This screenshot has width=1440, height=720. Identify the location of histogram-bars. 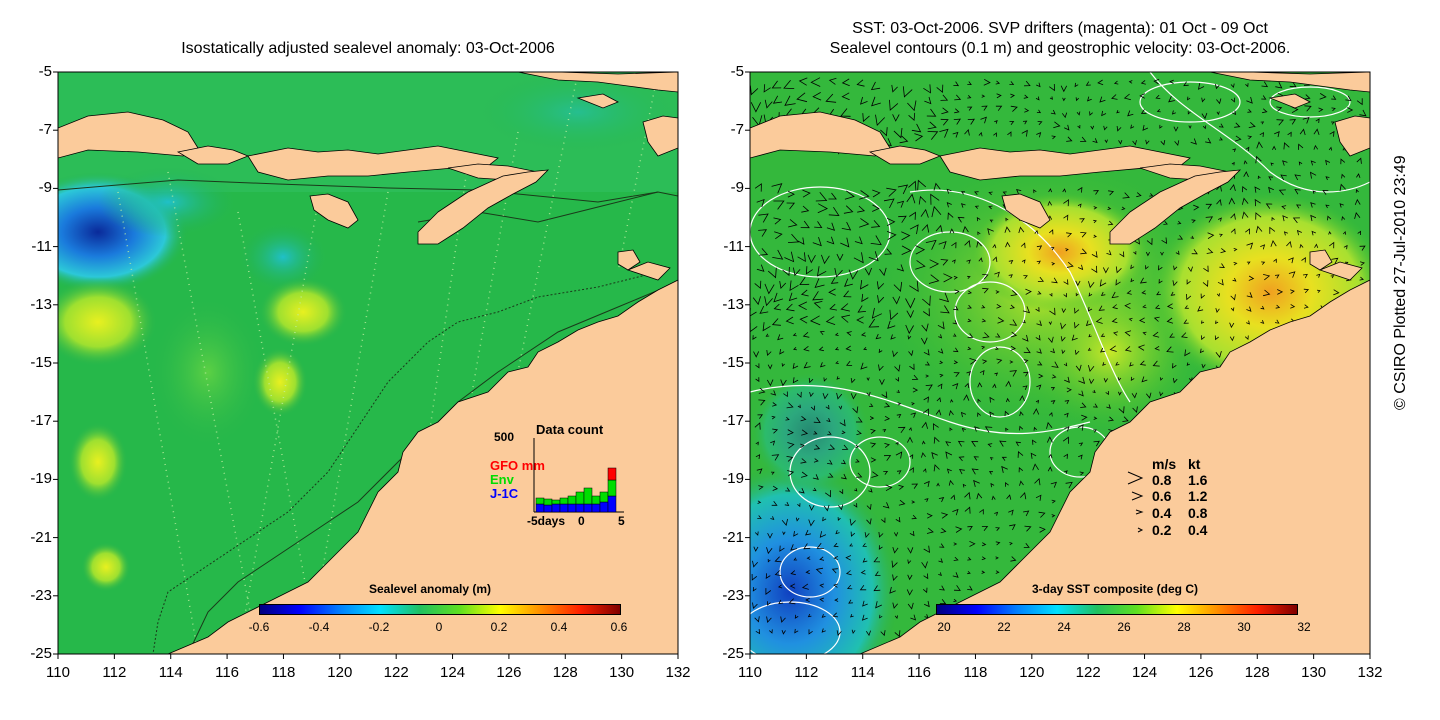
(576, 490).